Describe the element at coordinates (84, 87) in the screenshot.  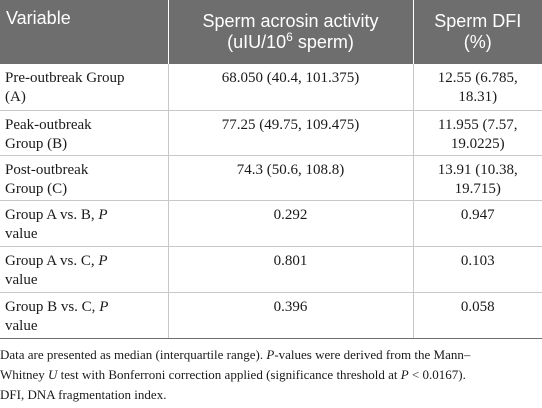
I see `row-label: Pre-outbreak Group (A)` at that location.